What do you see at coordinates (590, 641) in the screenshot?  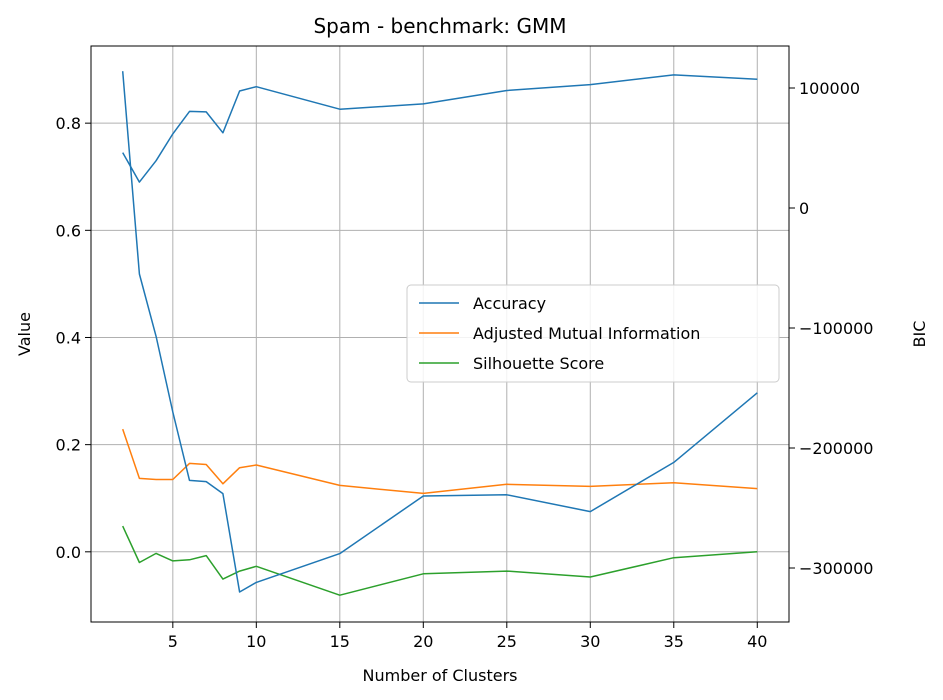 I see `x-tick-label: 30` at bounding box center [590, 641].